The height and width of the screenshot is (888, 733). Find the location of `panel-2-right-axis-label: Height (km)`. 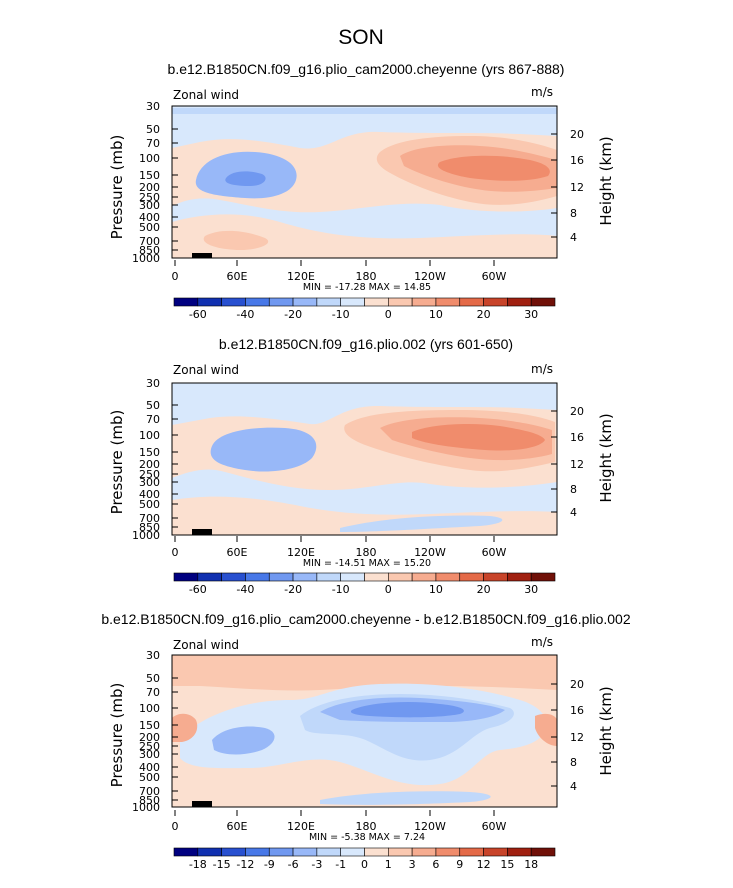

panel-2-right-axis-label: Height (km) is located at coordinates (606, 457).